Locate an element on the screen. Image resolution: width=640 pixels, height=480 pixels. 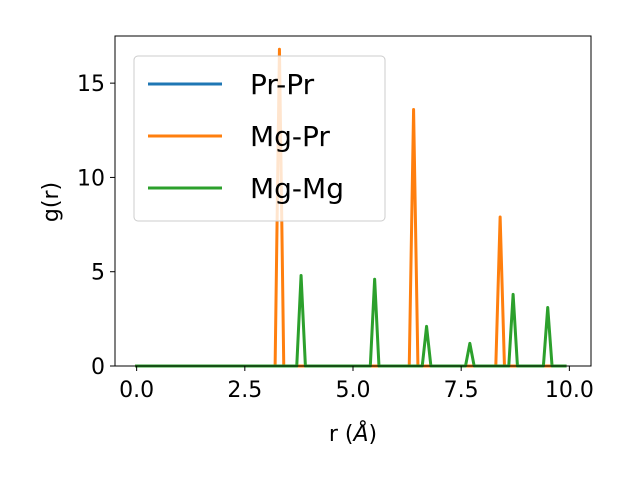
x-axis-label: r (Å) is located at coordinates (353, 433).